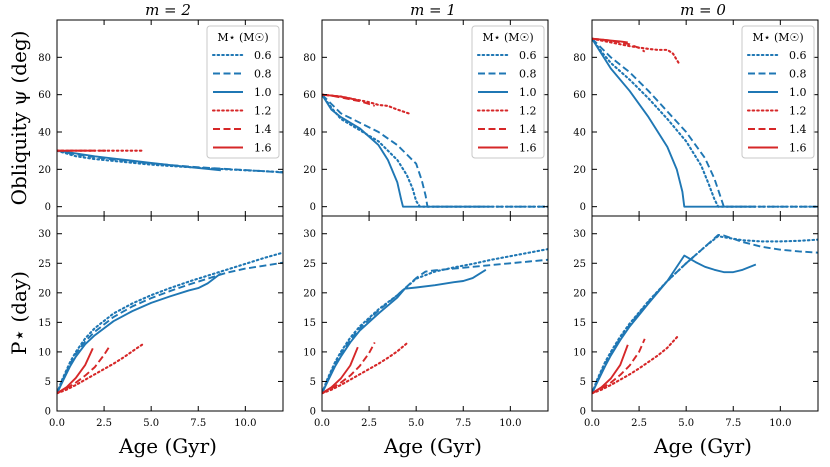 Image resolution: width=830 pixels, height=467 pixels. Describe the element at coordinates (170, 161) in the screenshot. I see `series-group-obliquity-col0` at that location.